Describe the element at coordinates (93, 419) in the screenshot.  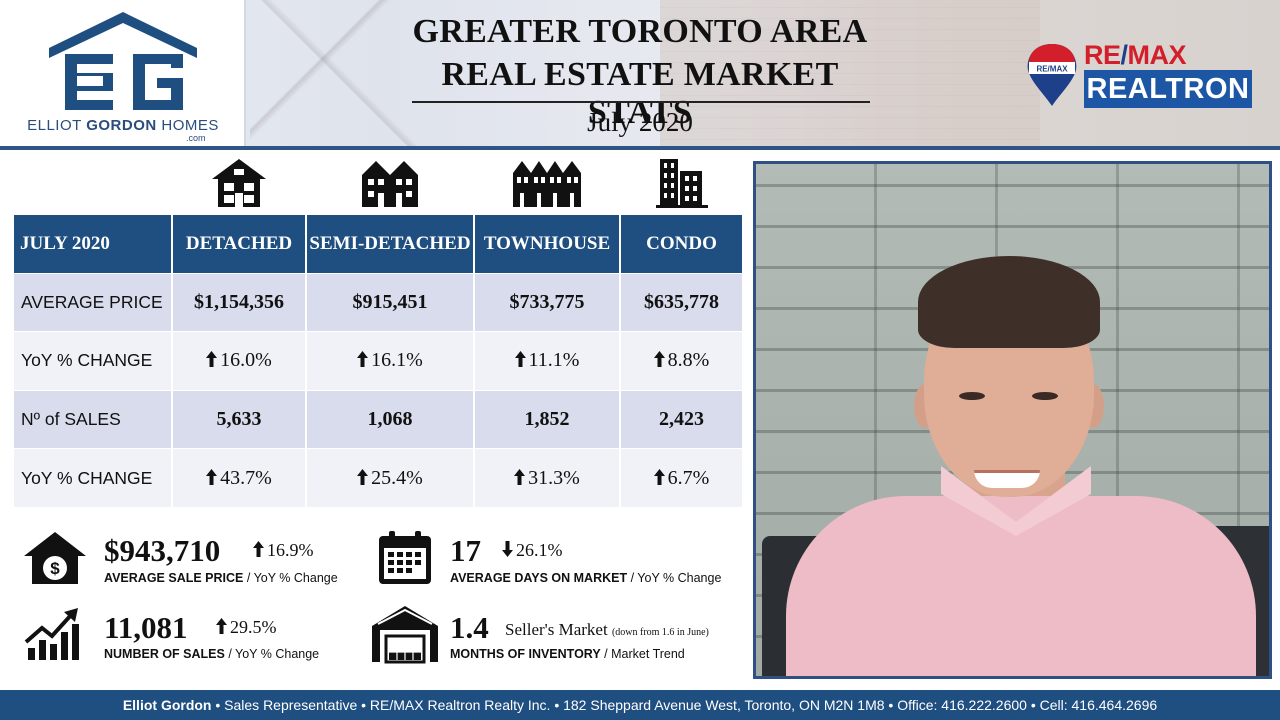
I see `row-label-number-of-sales: Nº of SALES` at that location.